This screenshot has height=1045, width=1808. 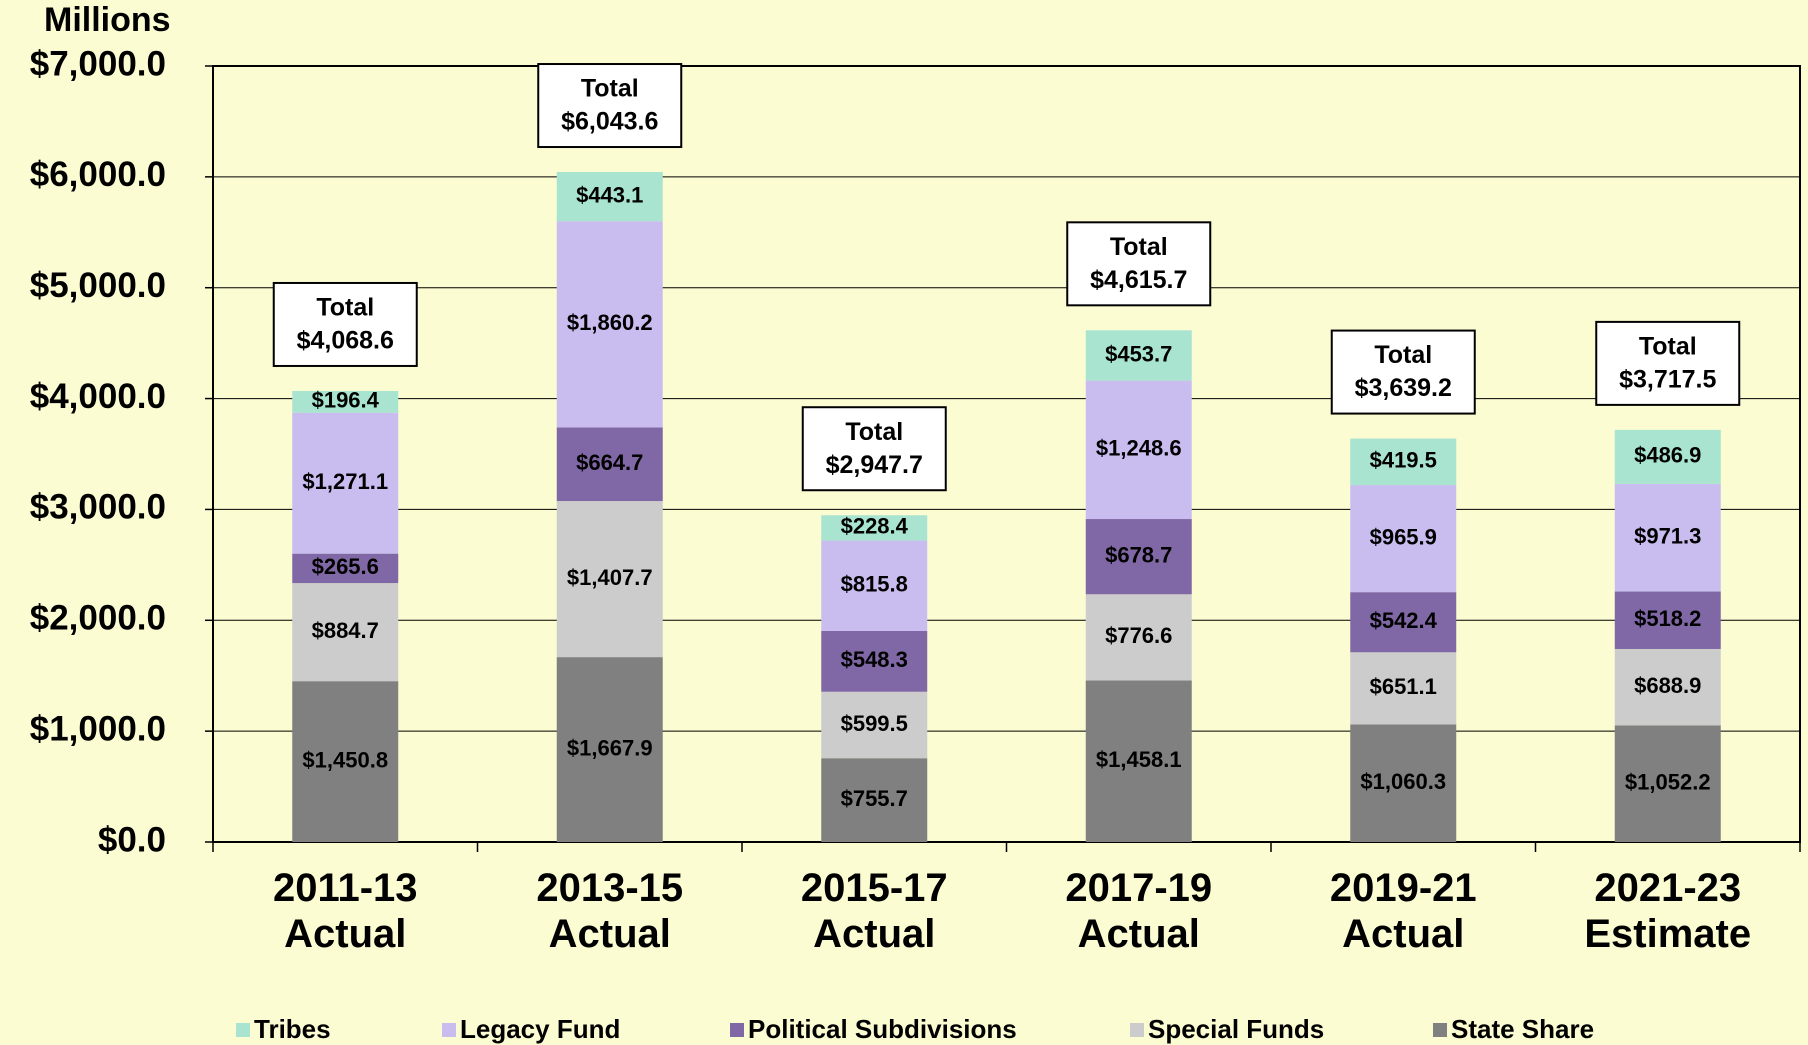 I want to click on value-label: $971.3, so click(x=1667, y=536).